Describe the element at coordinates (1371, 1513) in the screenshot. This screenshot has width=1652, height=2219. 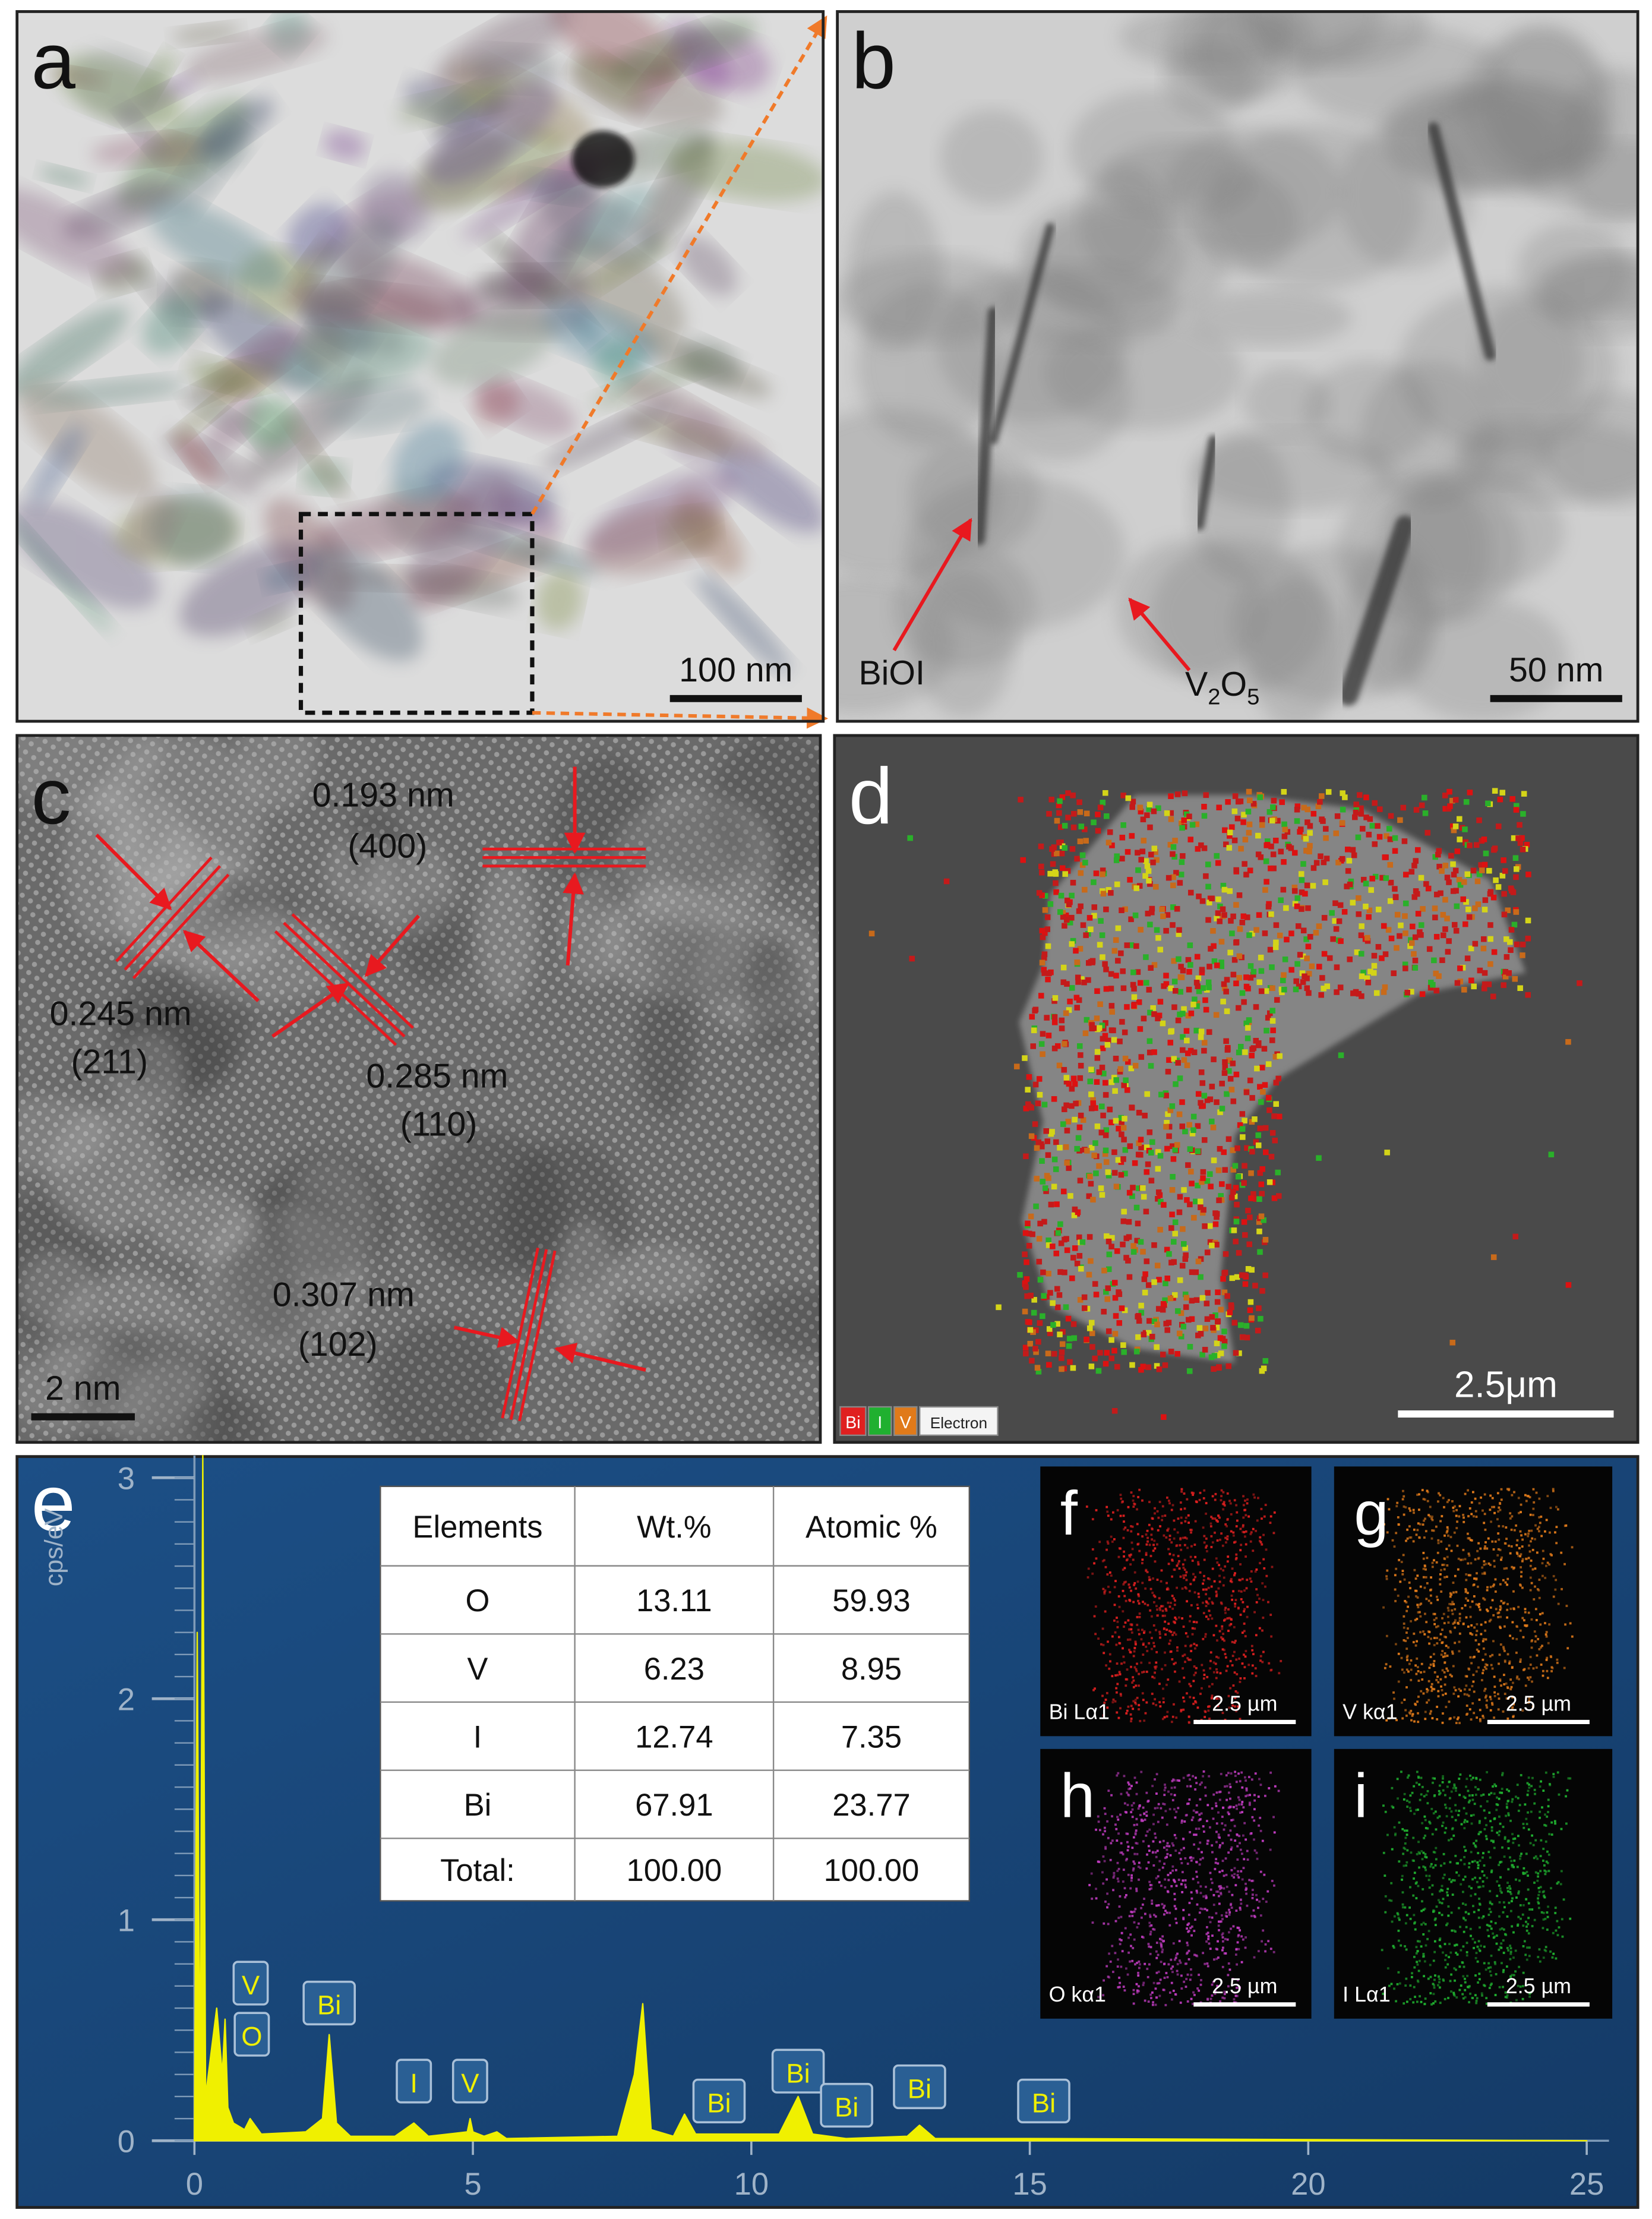
I see `map-label: g` at that location.